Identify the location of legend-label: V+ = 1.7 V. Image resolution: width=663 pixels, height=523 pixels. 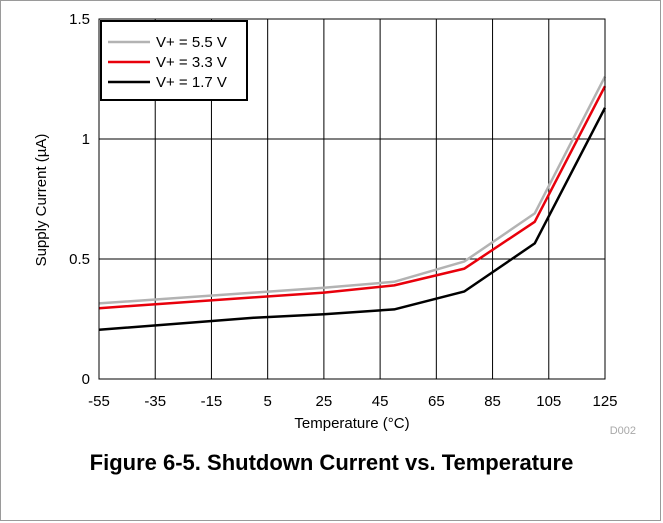
(191, 82).